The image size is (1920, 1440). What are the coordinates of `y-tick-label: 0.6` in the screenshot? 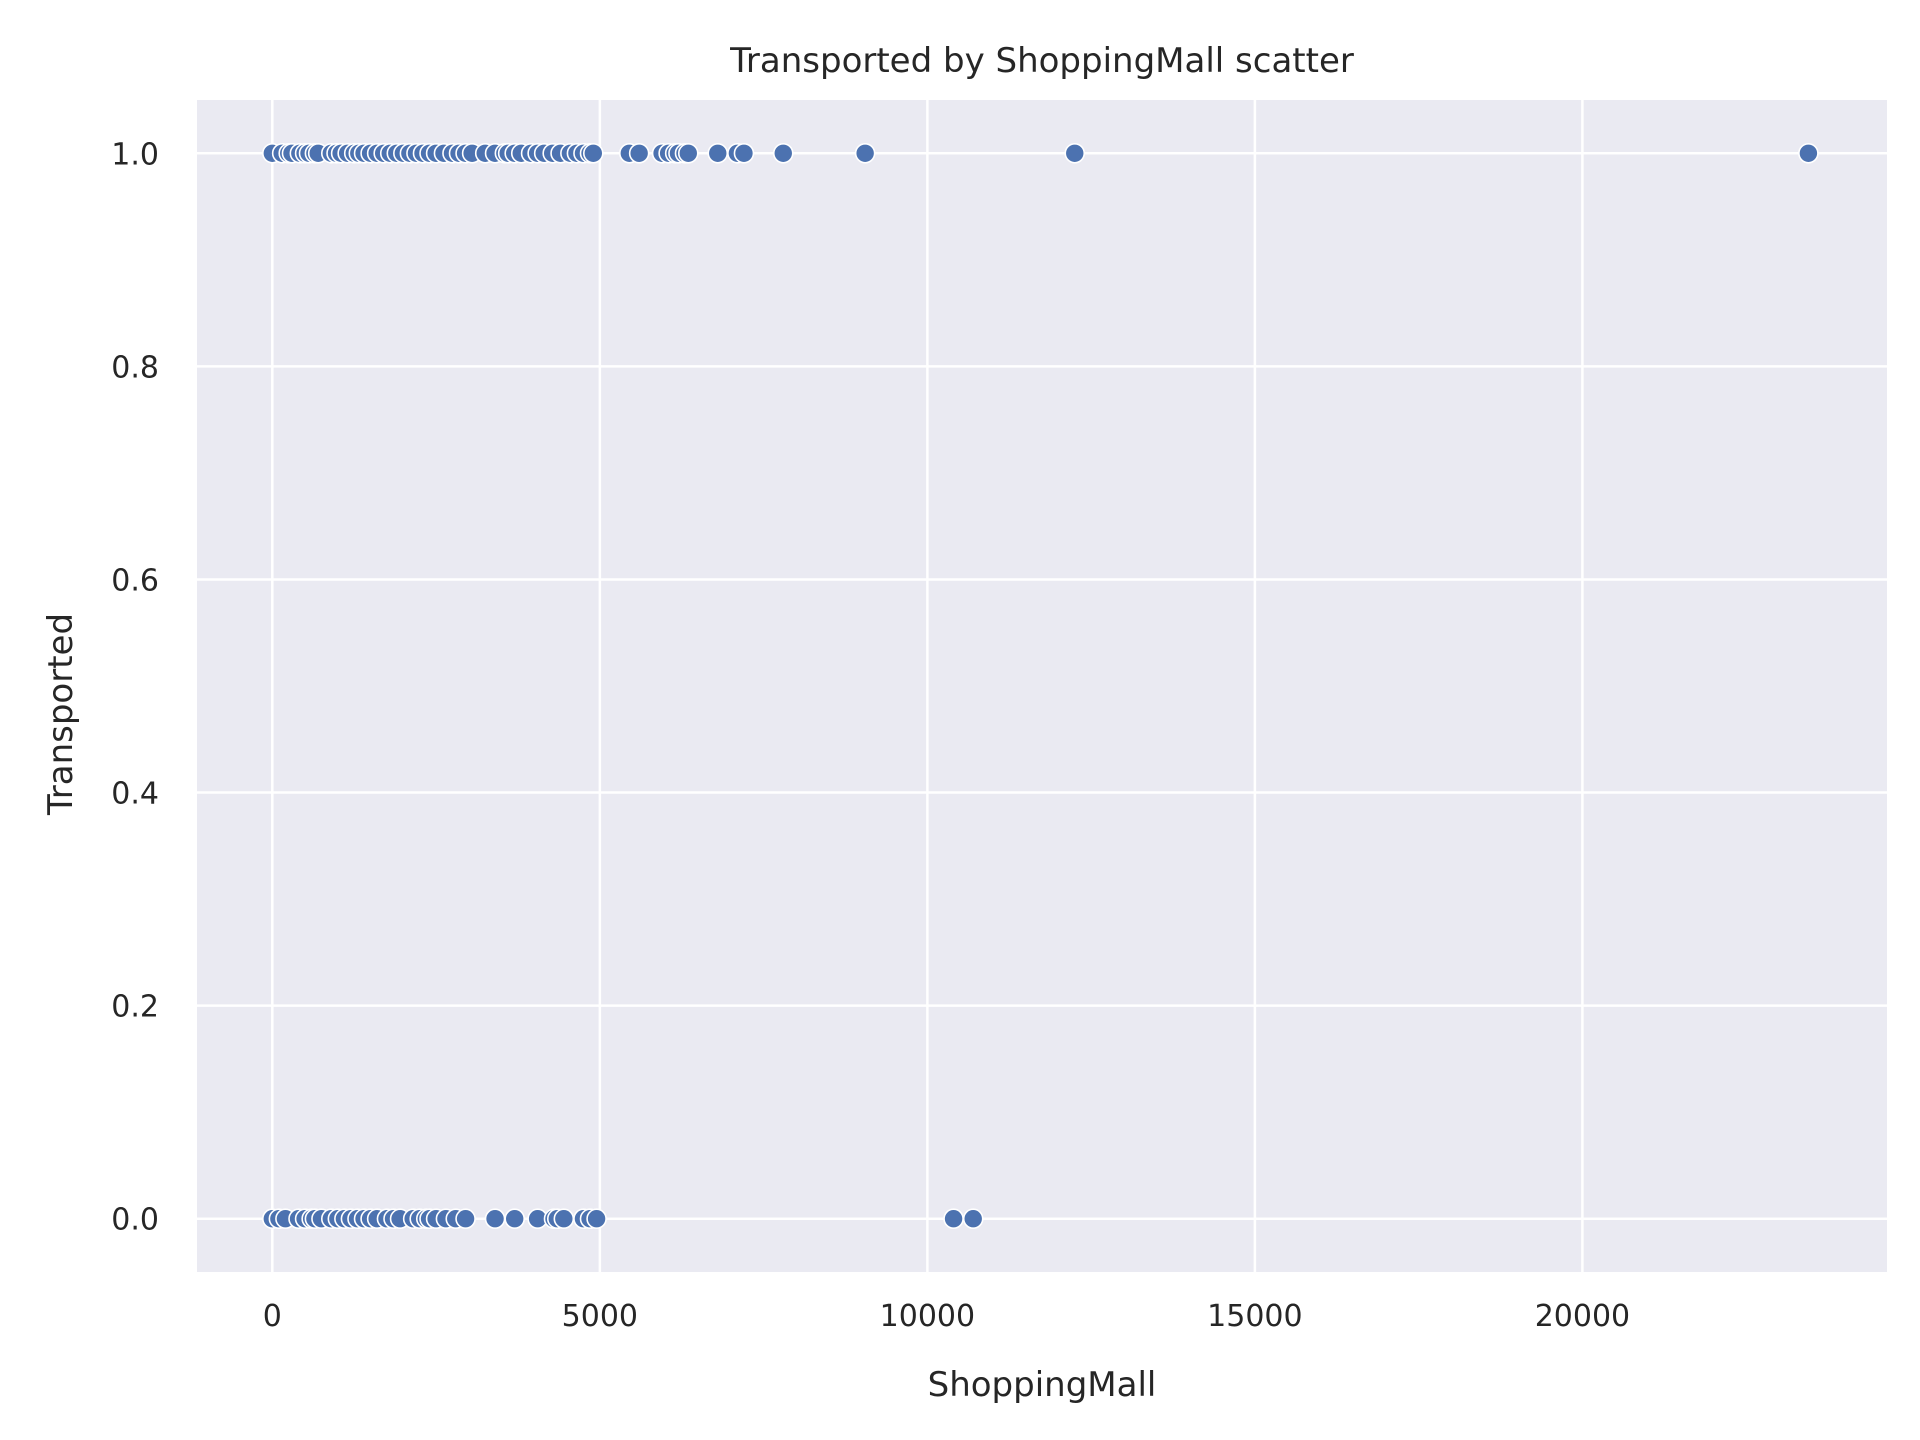 It's located at (135, 580).